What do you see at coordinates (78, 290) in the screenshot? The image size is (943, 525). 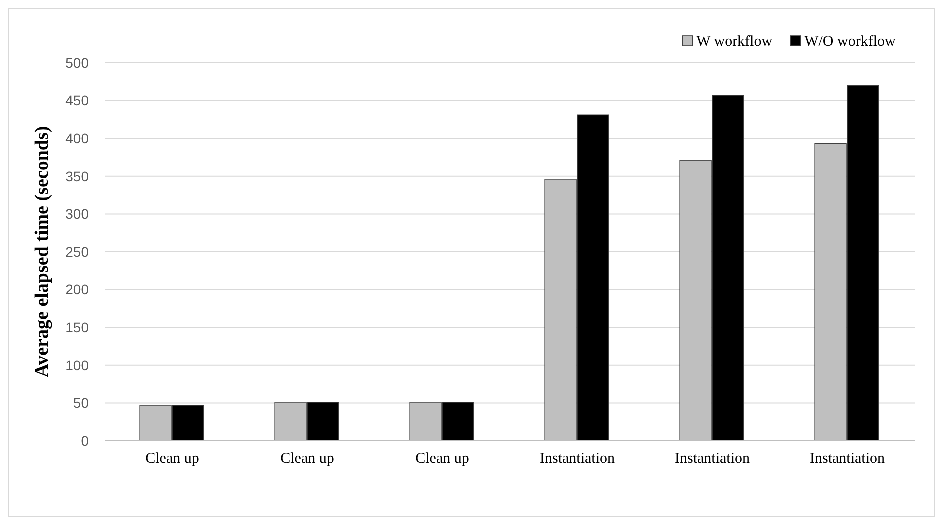 I see `y-tick-label: 200` at bounding box center [78, 290].